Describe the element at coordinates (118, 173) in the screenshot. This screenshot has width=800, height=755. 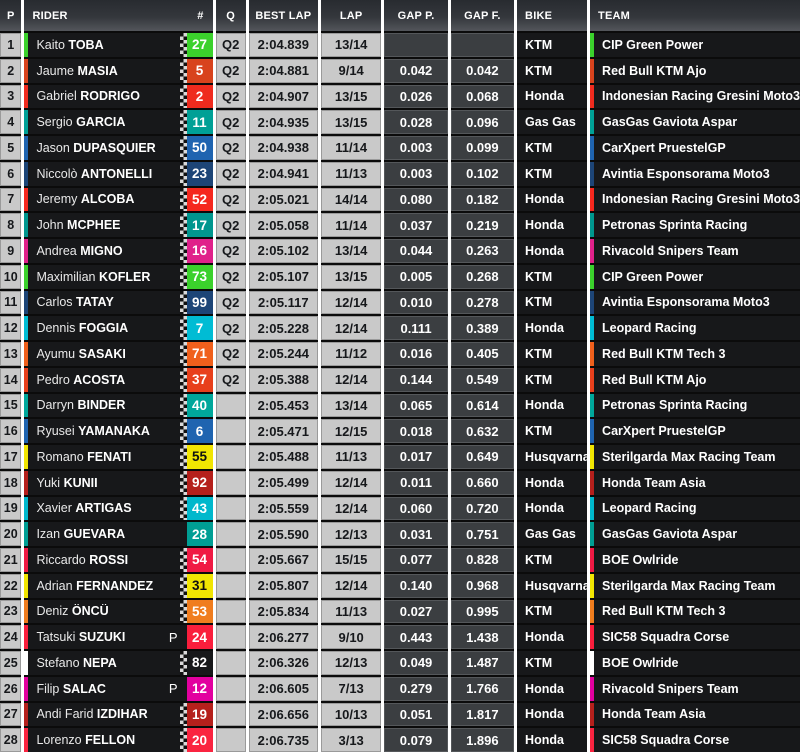
I see `rider-cell: Niccolò ANTONELLI 23` at that location.